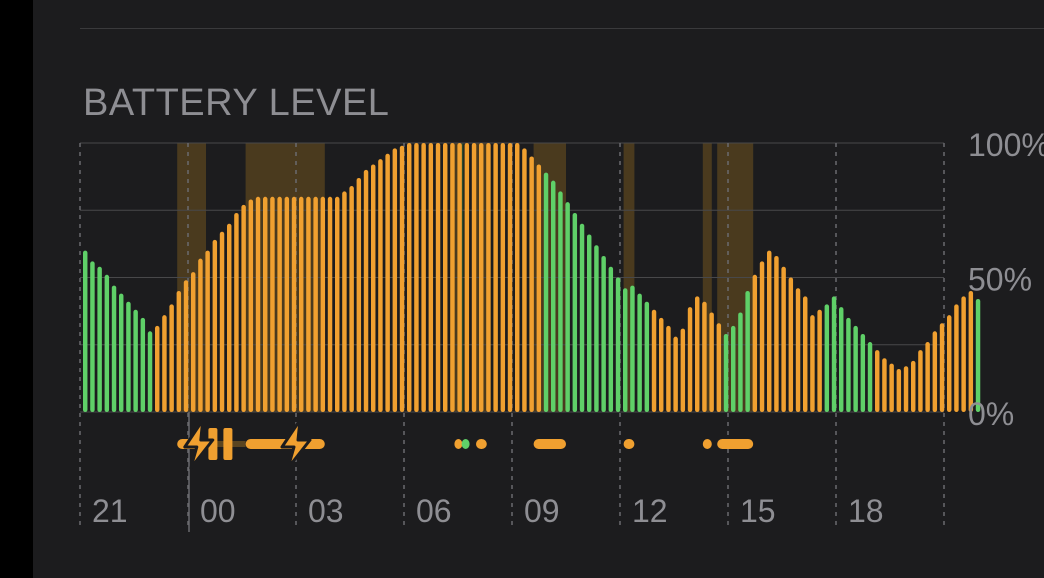 The image size is (1044, 578). I want to click on top-divider, so click(562, 28).